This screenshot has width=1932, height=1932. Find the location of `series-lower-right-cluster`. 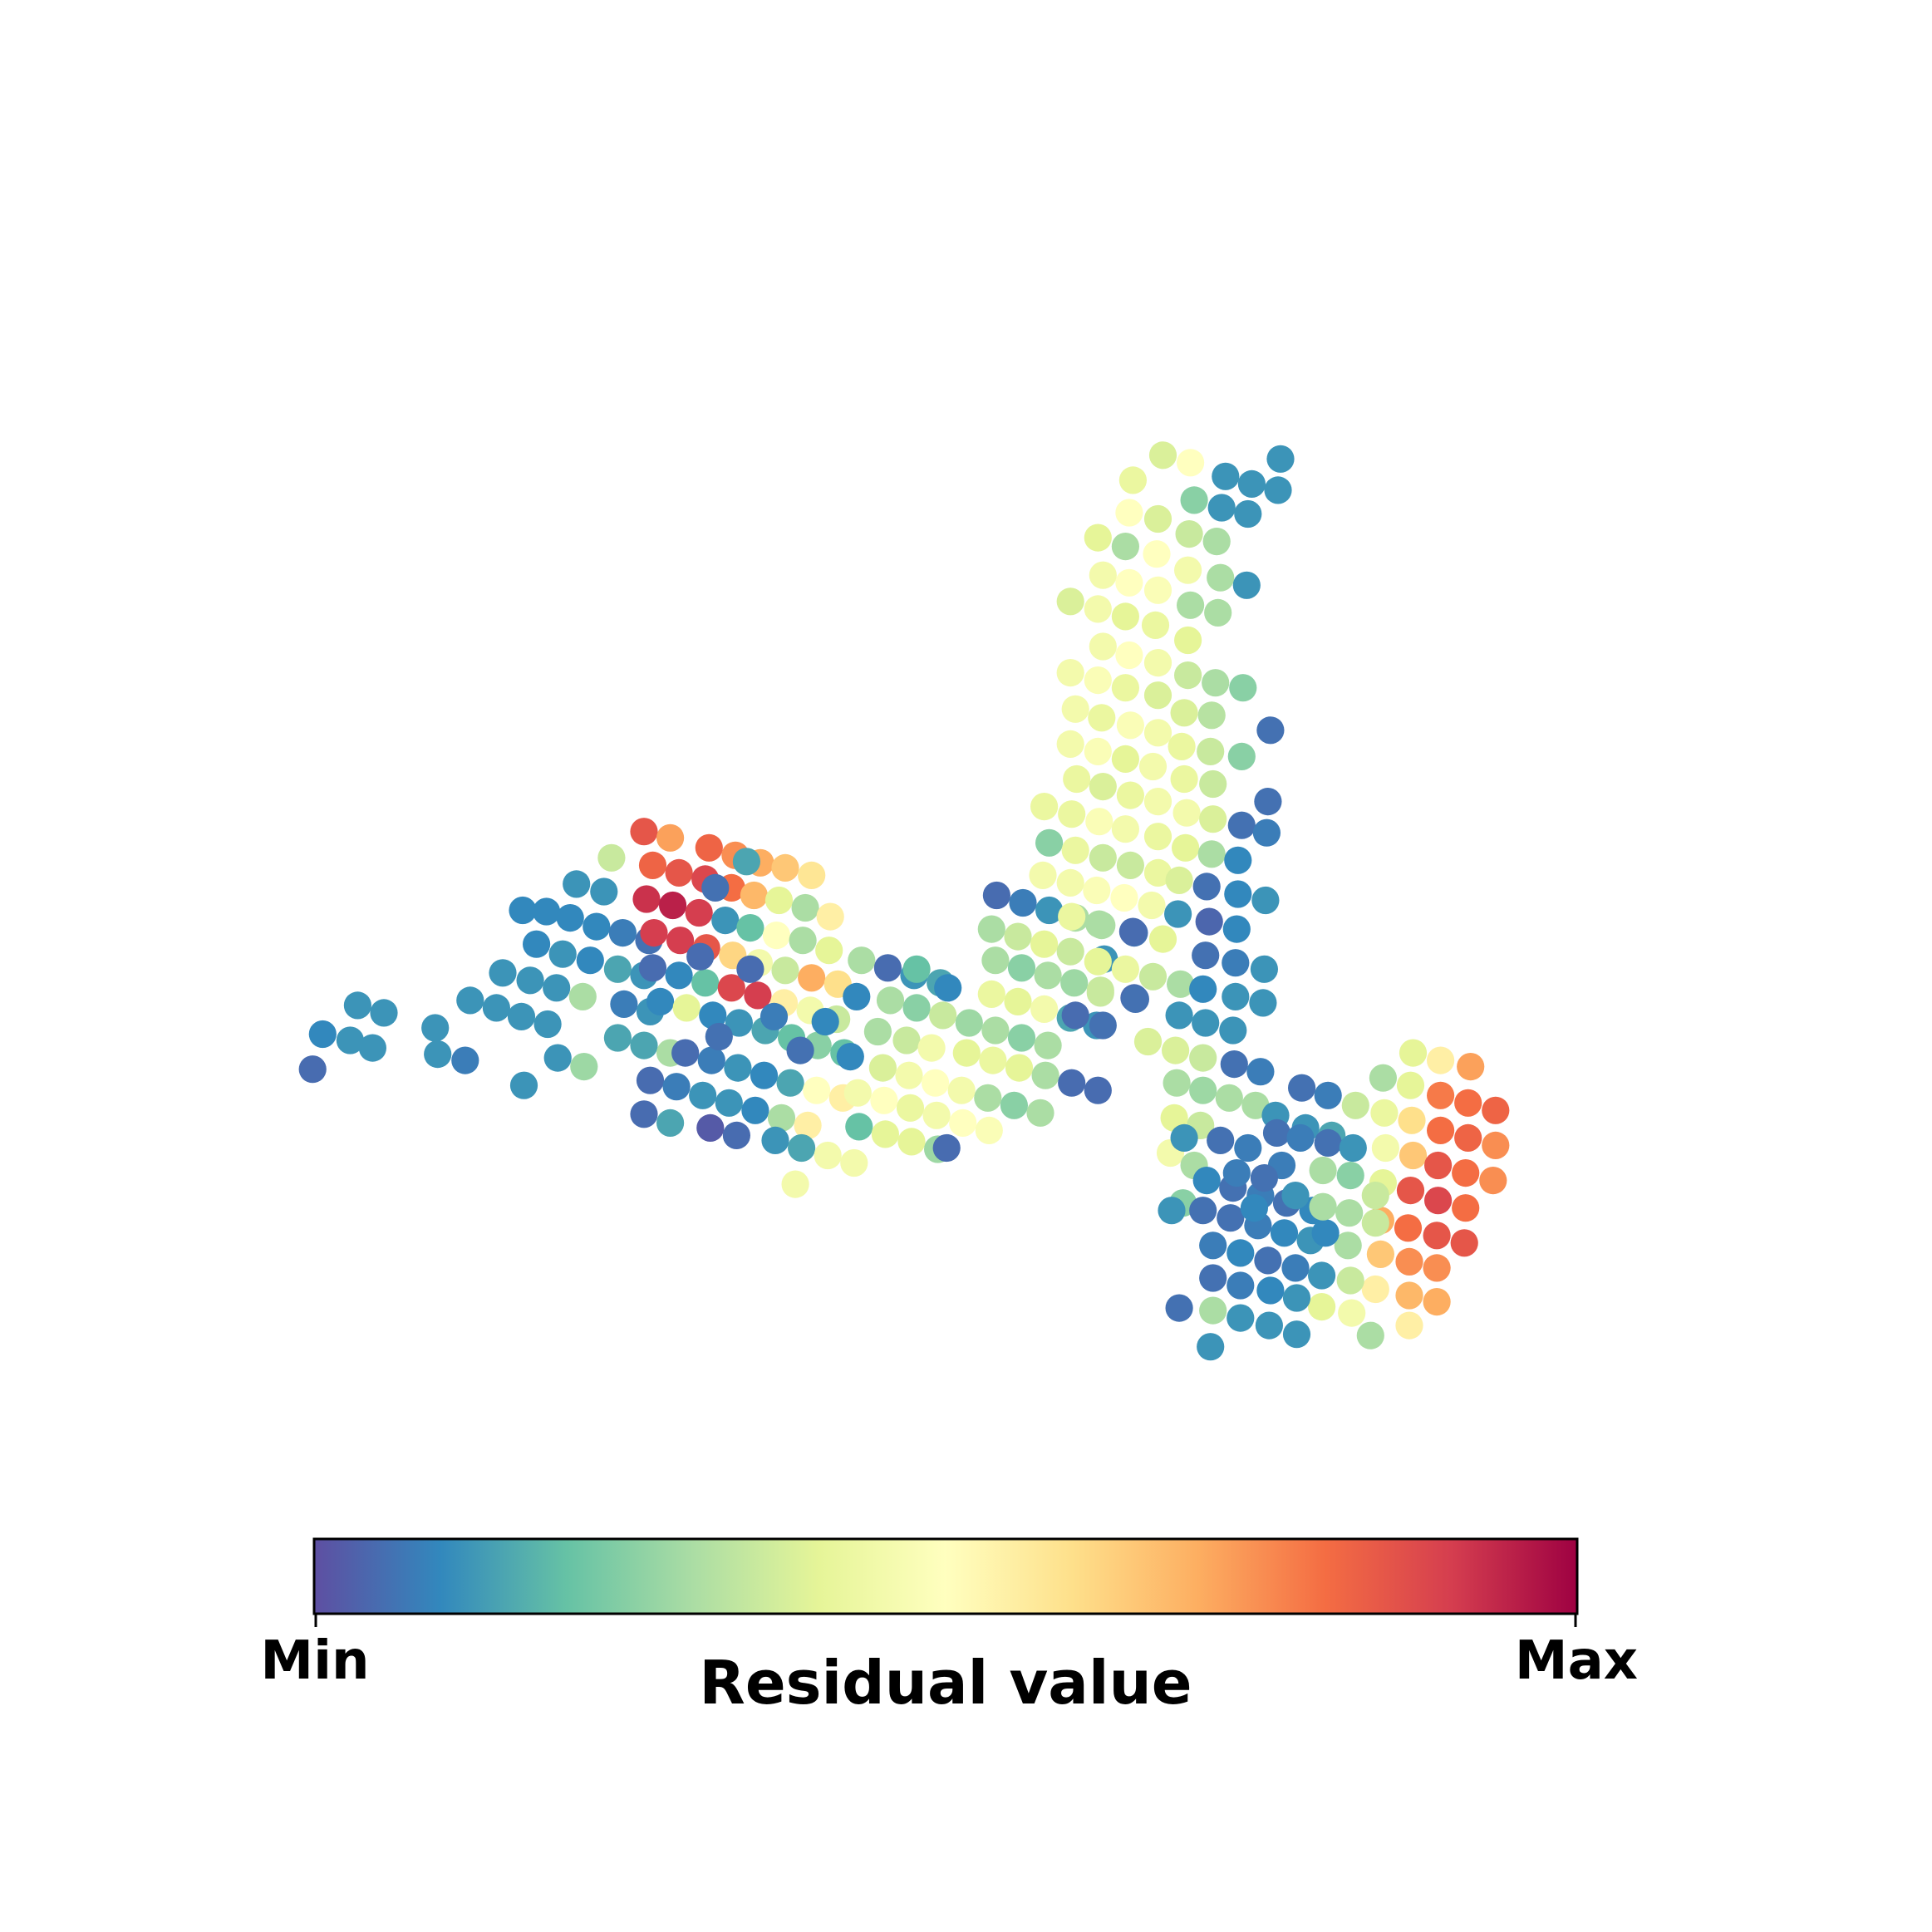

series-lower-right-cluster is located at coordinates (1333, 1200).